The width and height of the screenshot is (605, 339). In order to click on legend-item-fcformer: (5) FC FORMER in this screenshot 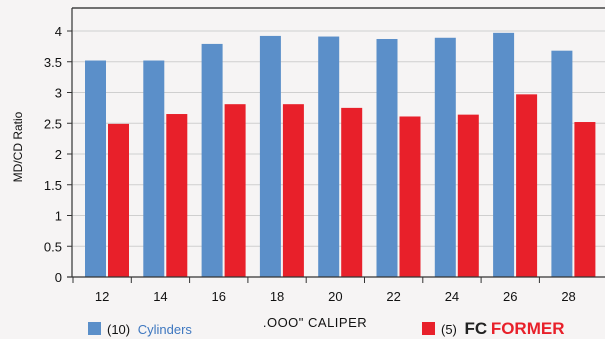, I will do `click(493, 328)`.